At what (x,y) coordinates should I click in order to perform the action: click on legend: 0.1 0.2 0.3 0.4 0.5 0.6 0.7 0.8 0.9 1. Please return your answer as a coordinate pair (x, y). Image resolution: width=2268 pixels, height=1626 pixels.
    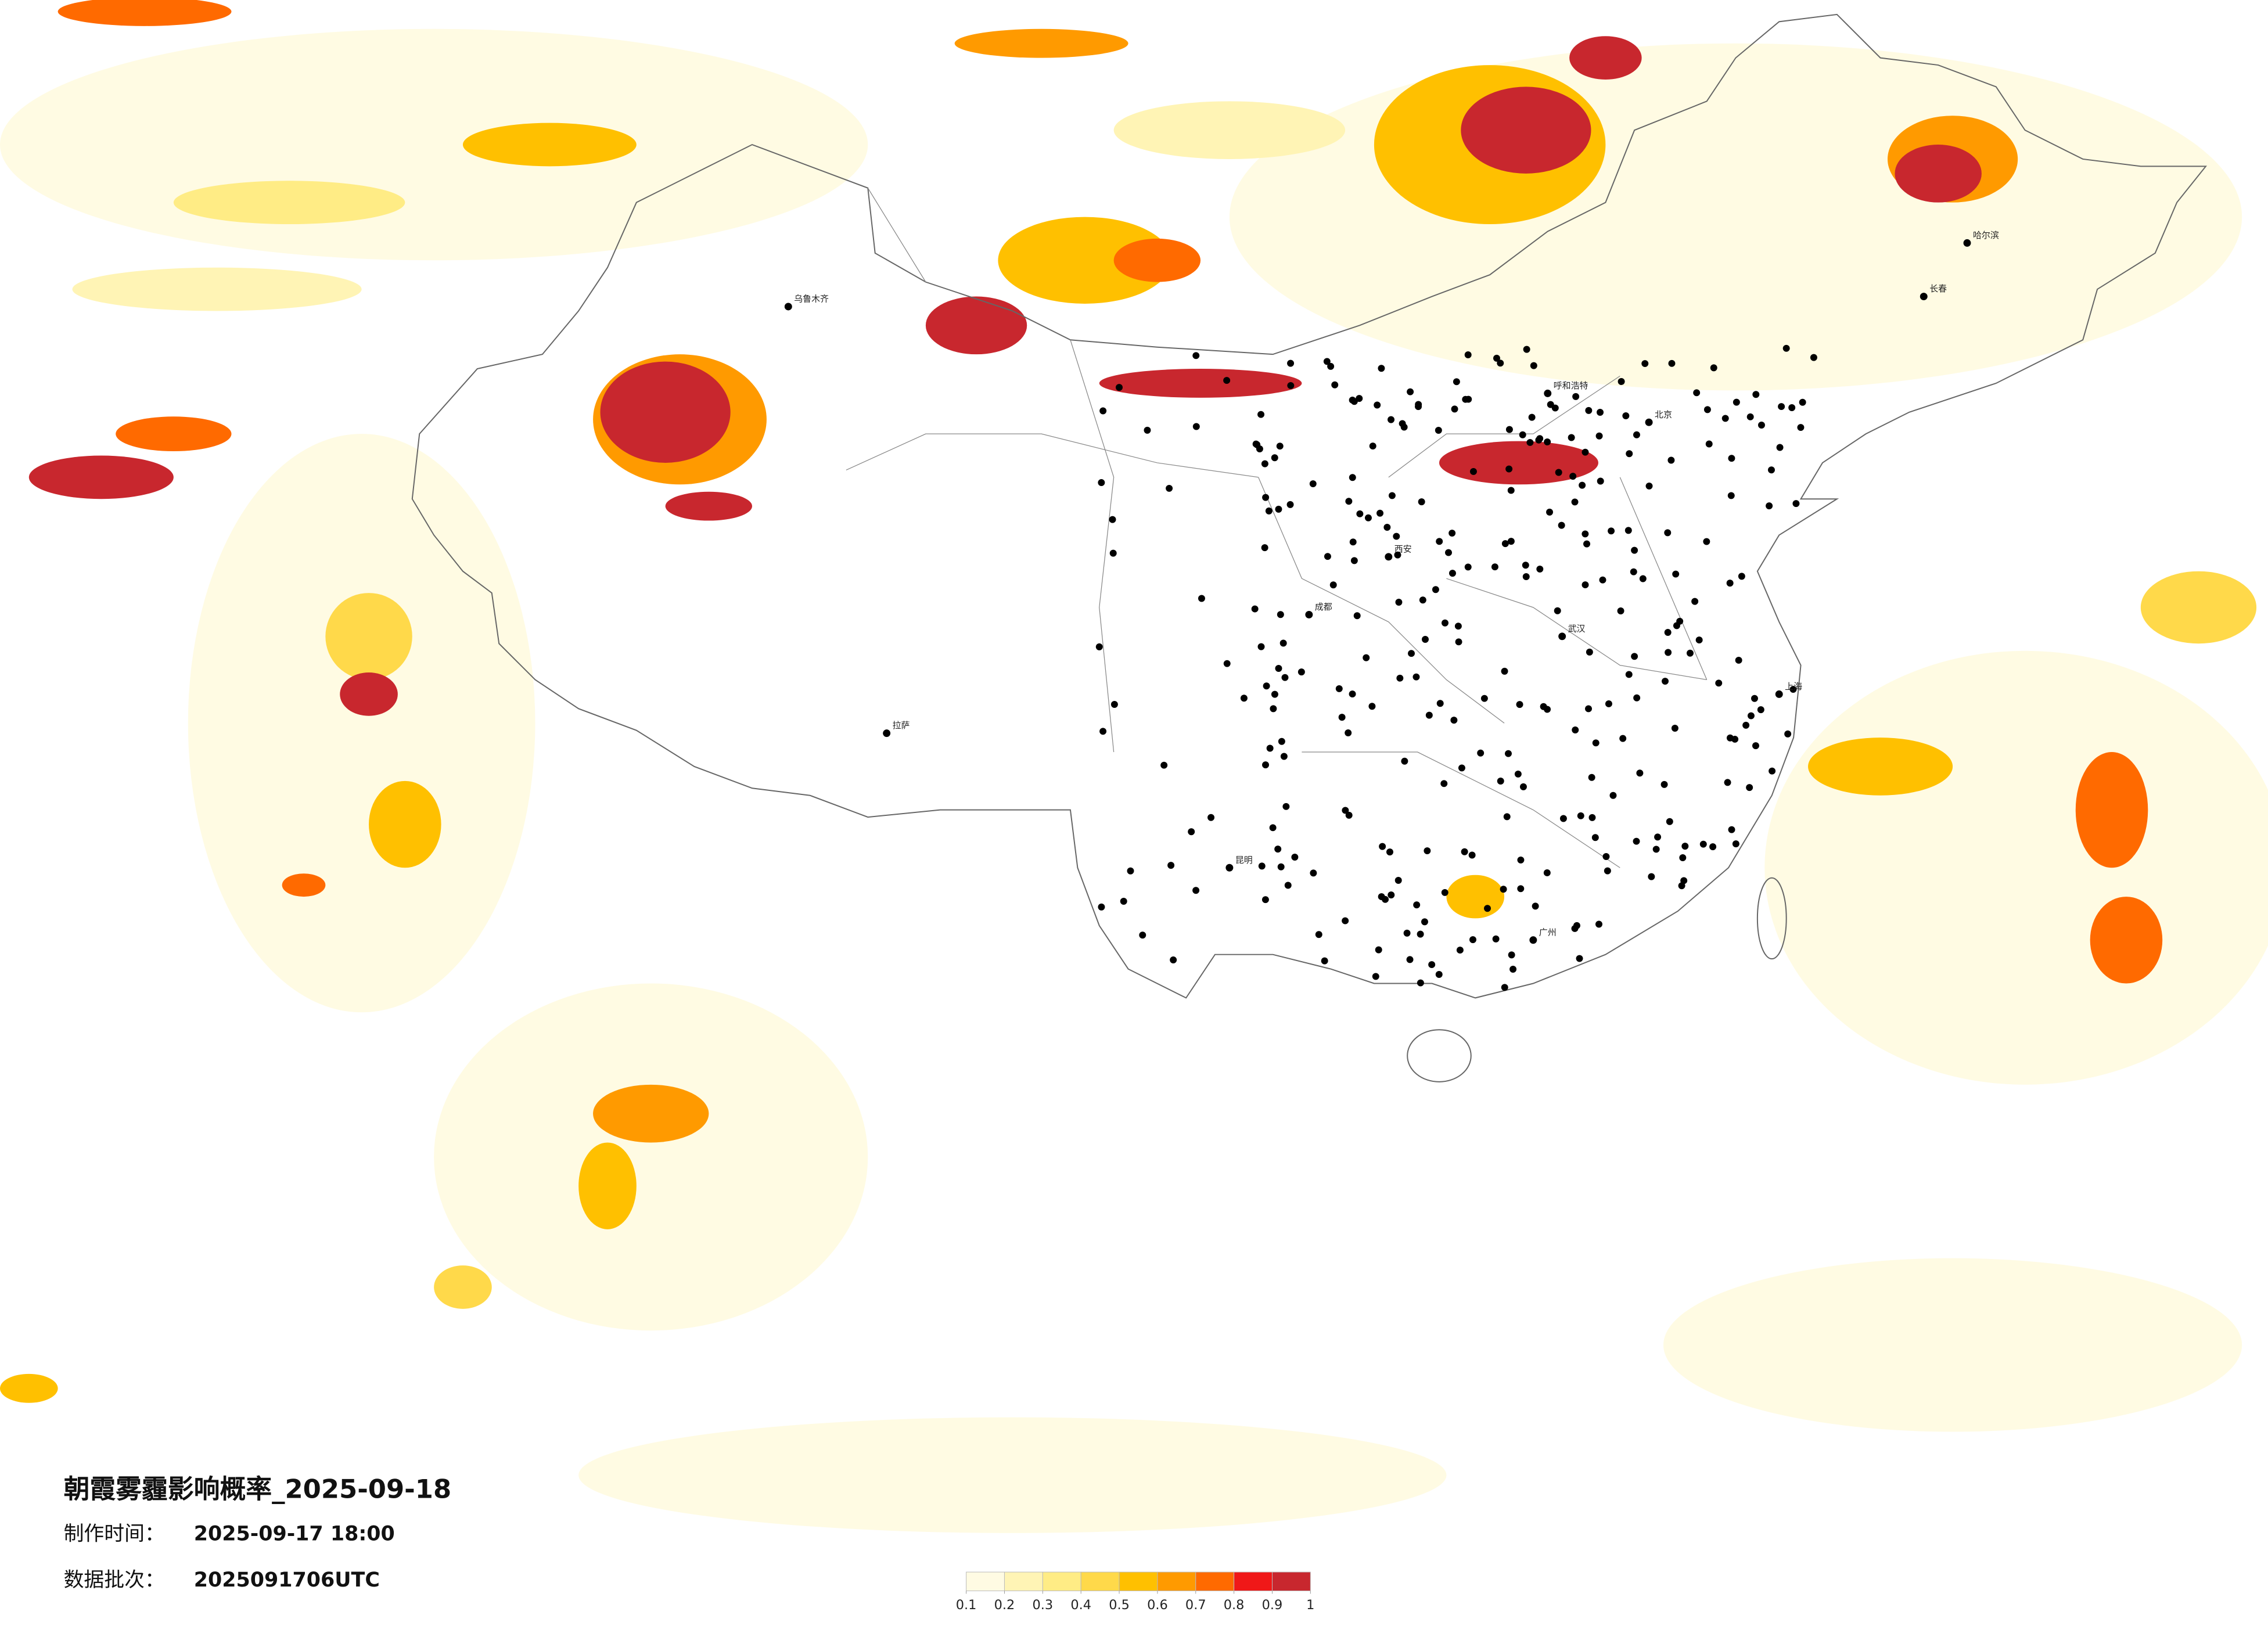
    Looking at the image, I should click on (1135, 1592).